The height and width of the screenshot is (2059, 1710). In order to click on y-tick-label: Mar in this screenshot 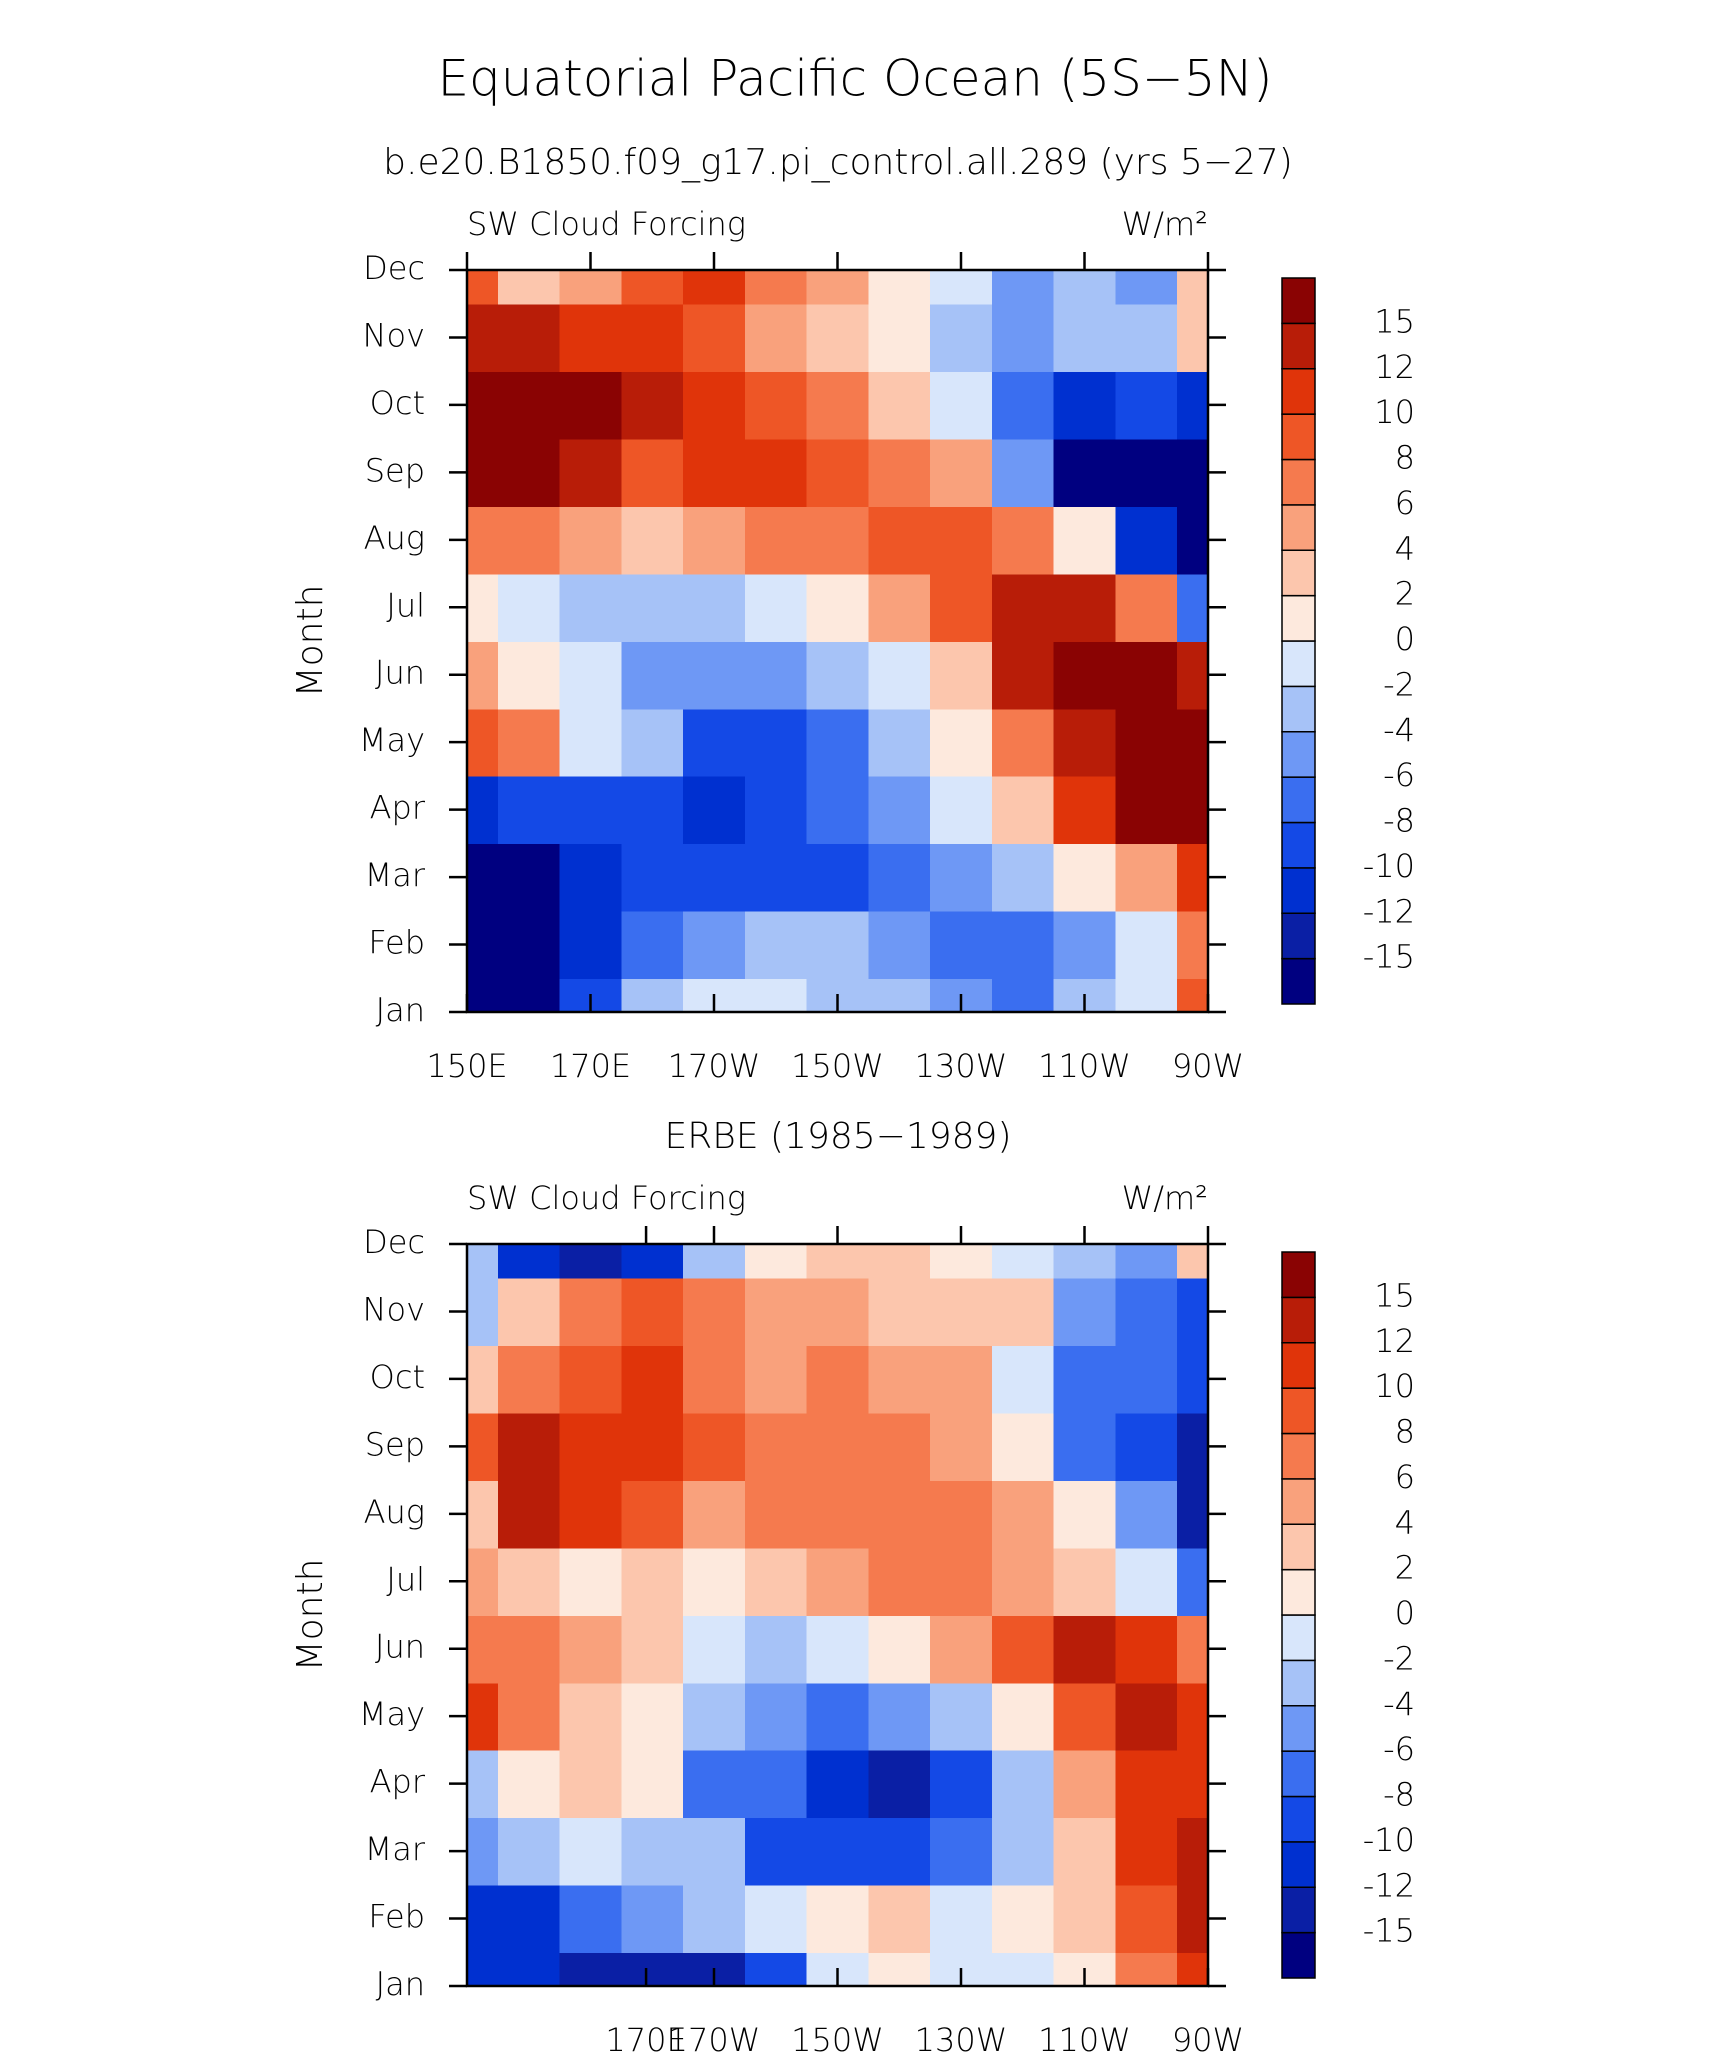, I will do `click(395, 875)`.